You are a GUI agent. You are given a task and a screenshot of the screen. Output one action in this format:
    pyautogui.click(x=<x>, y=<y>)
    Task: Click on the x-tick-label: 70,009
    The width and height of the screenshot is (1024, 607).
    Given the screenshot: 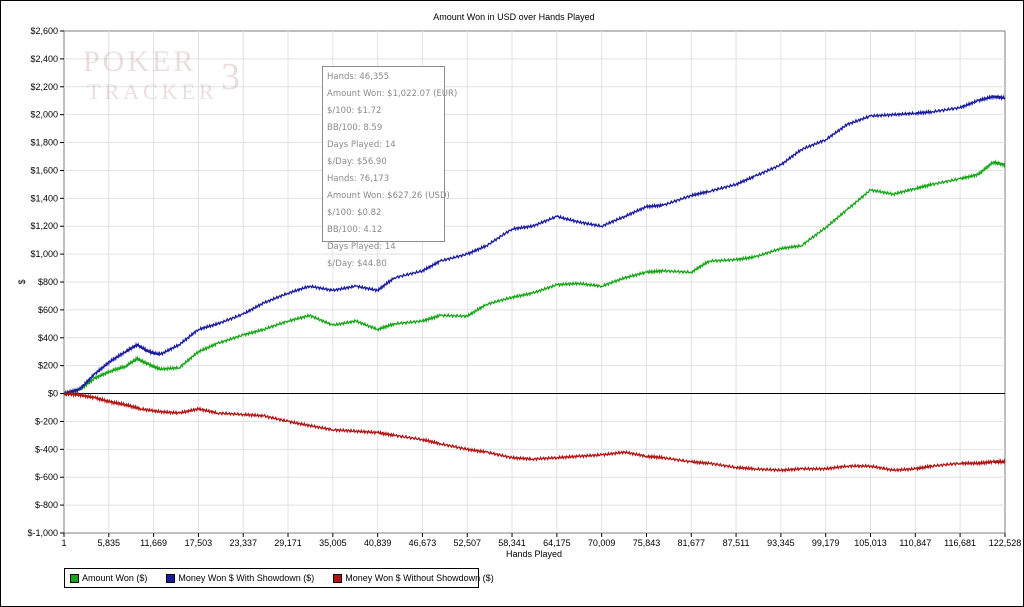 What is the action you would take?
    pyautogui.click(x=602, y=543)
    